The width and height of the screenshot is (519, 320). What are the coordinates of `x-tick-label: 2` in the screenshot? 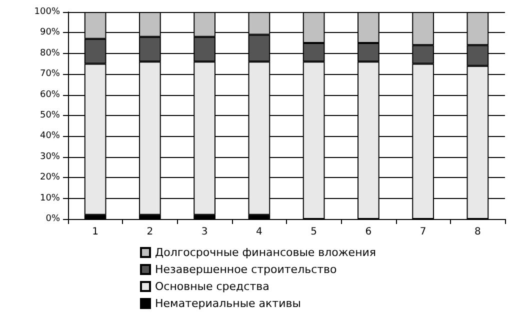 It's located at (150, 232).